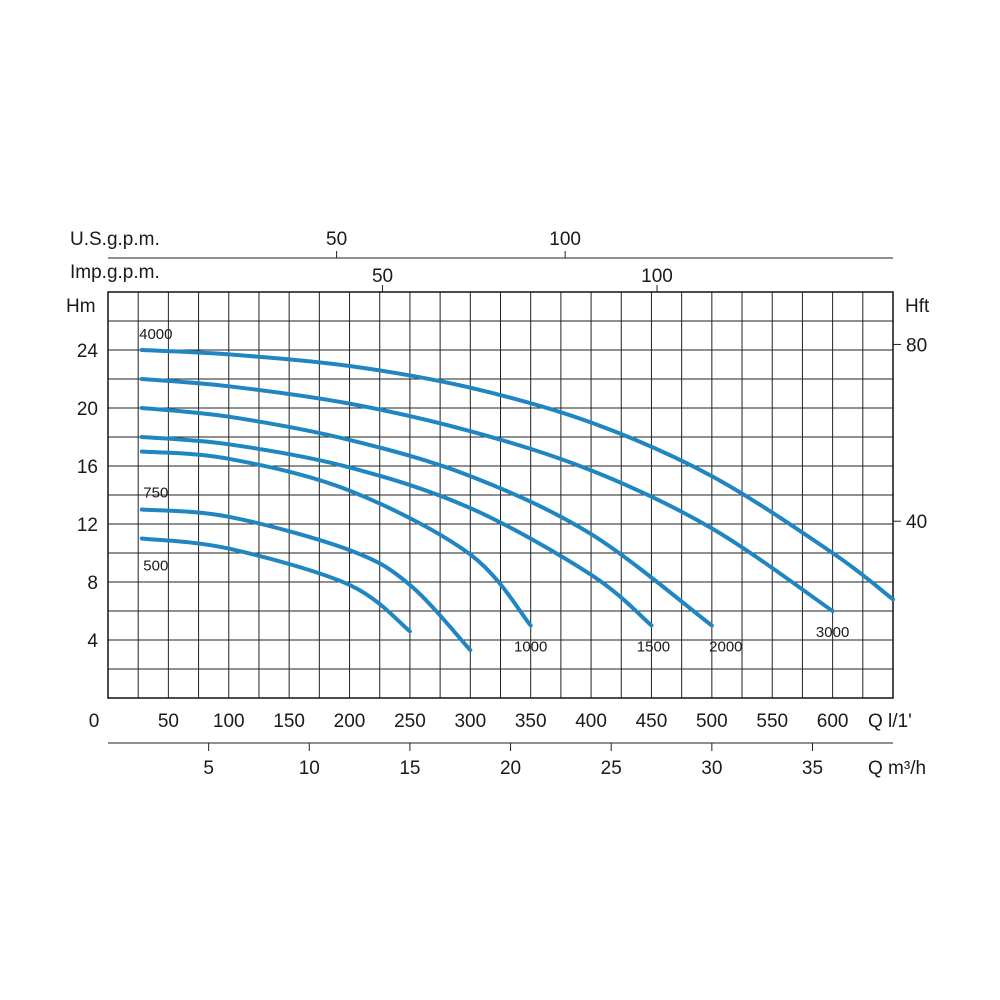 This screenshot has width=1000, height=1000. What do you see at coordinates (470, 721) in the screenshot?
I see `x-tick-label: 300` at bounding box center [470, 721].